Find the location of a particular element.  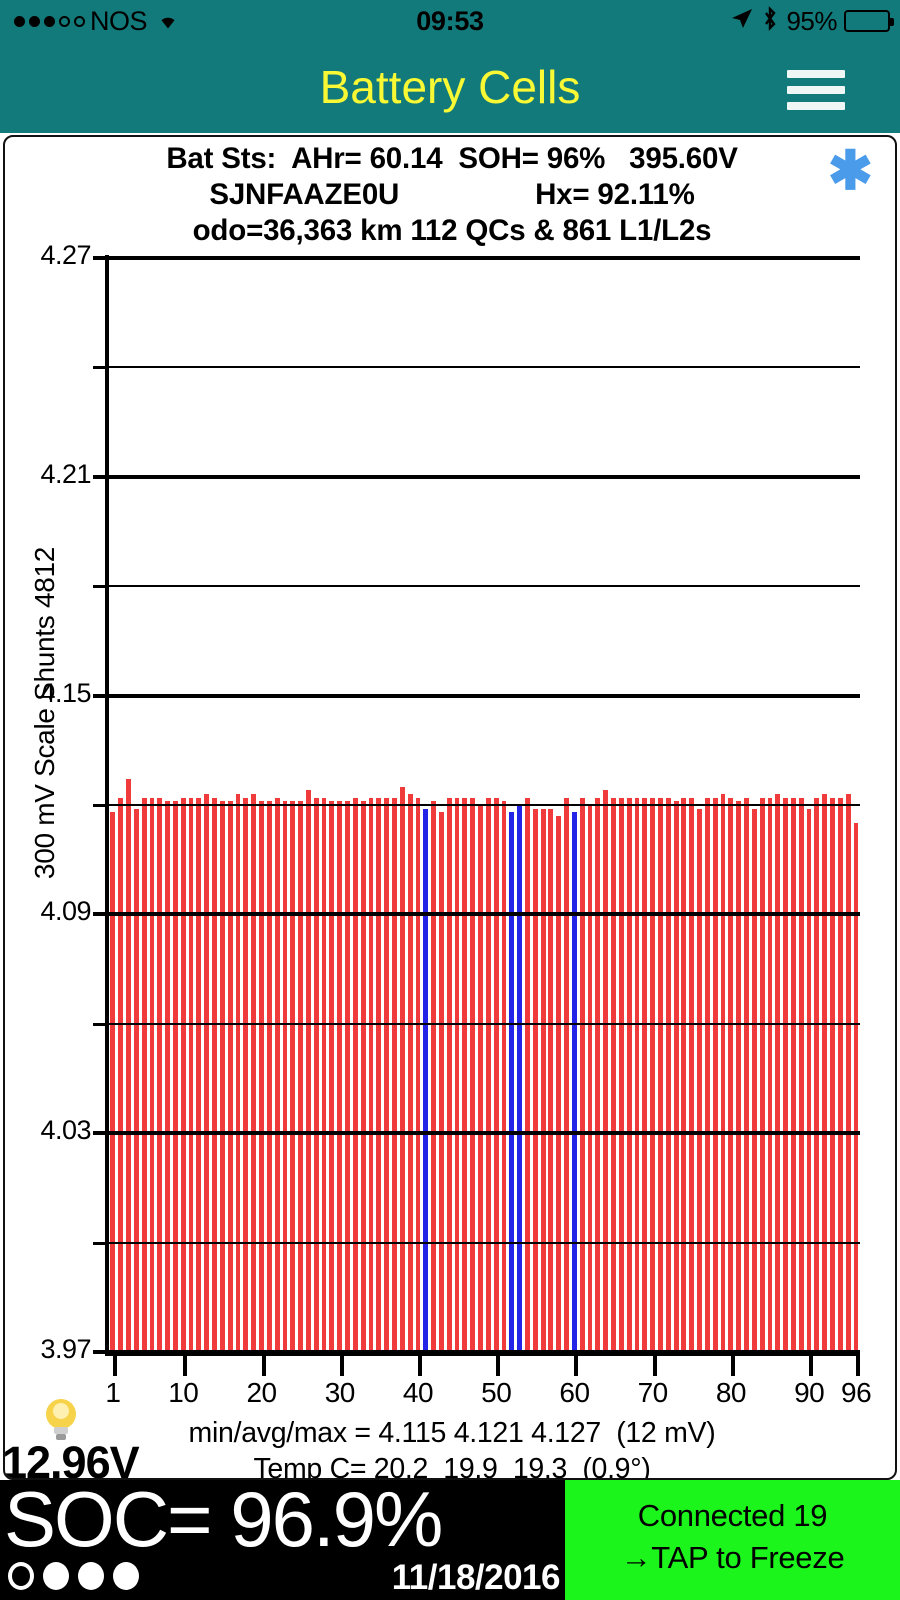

battery-icon is located at coordinates (869, 21).